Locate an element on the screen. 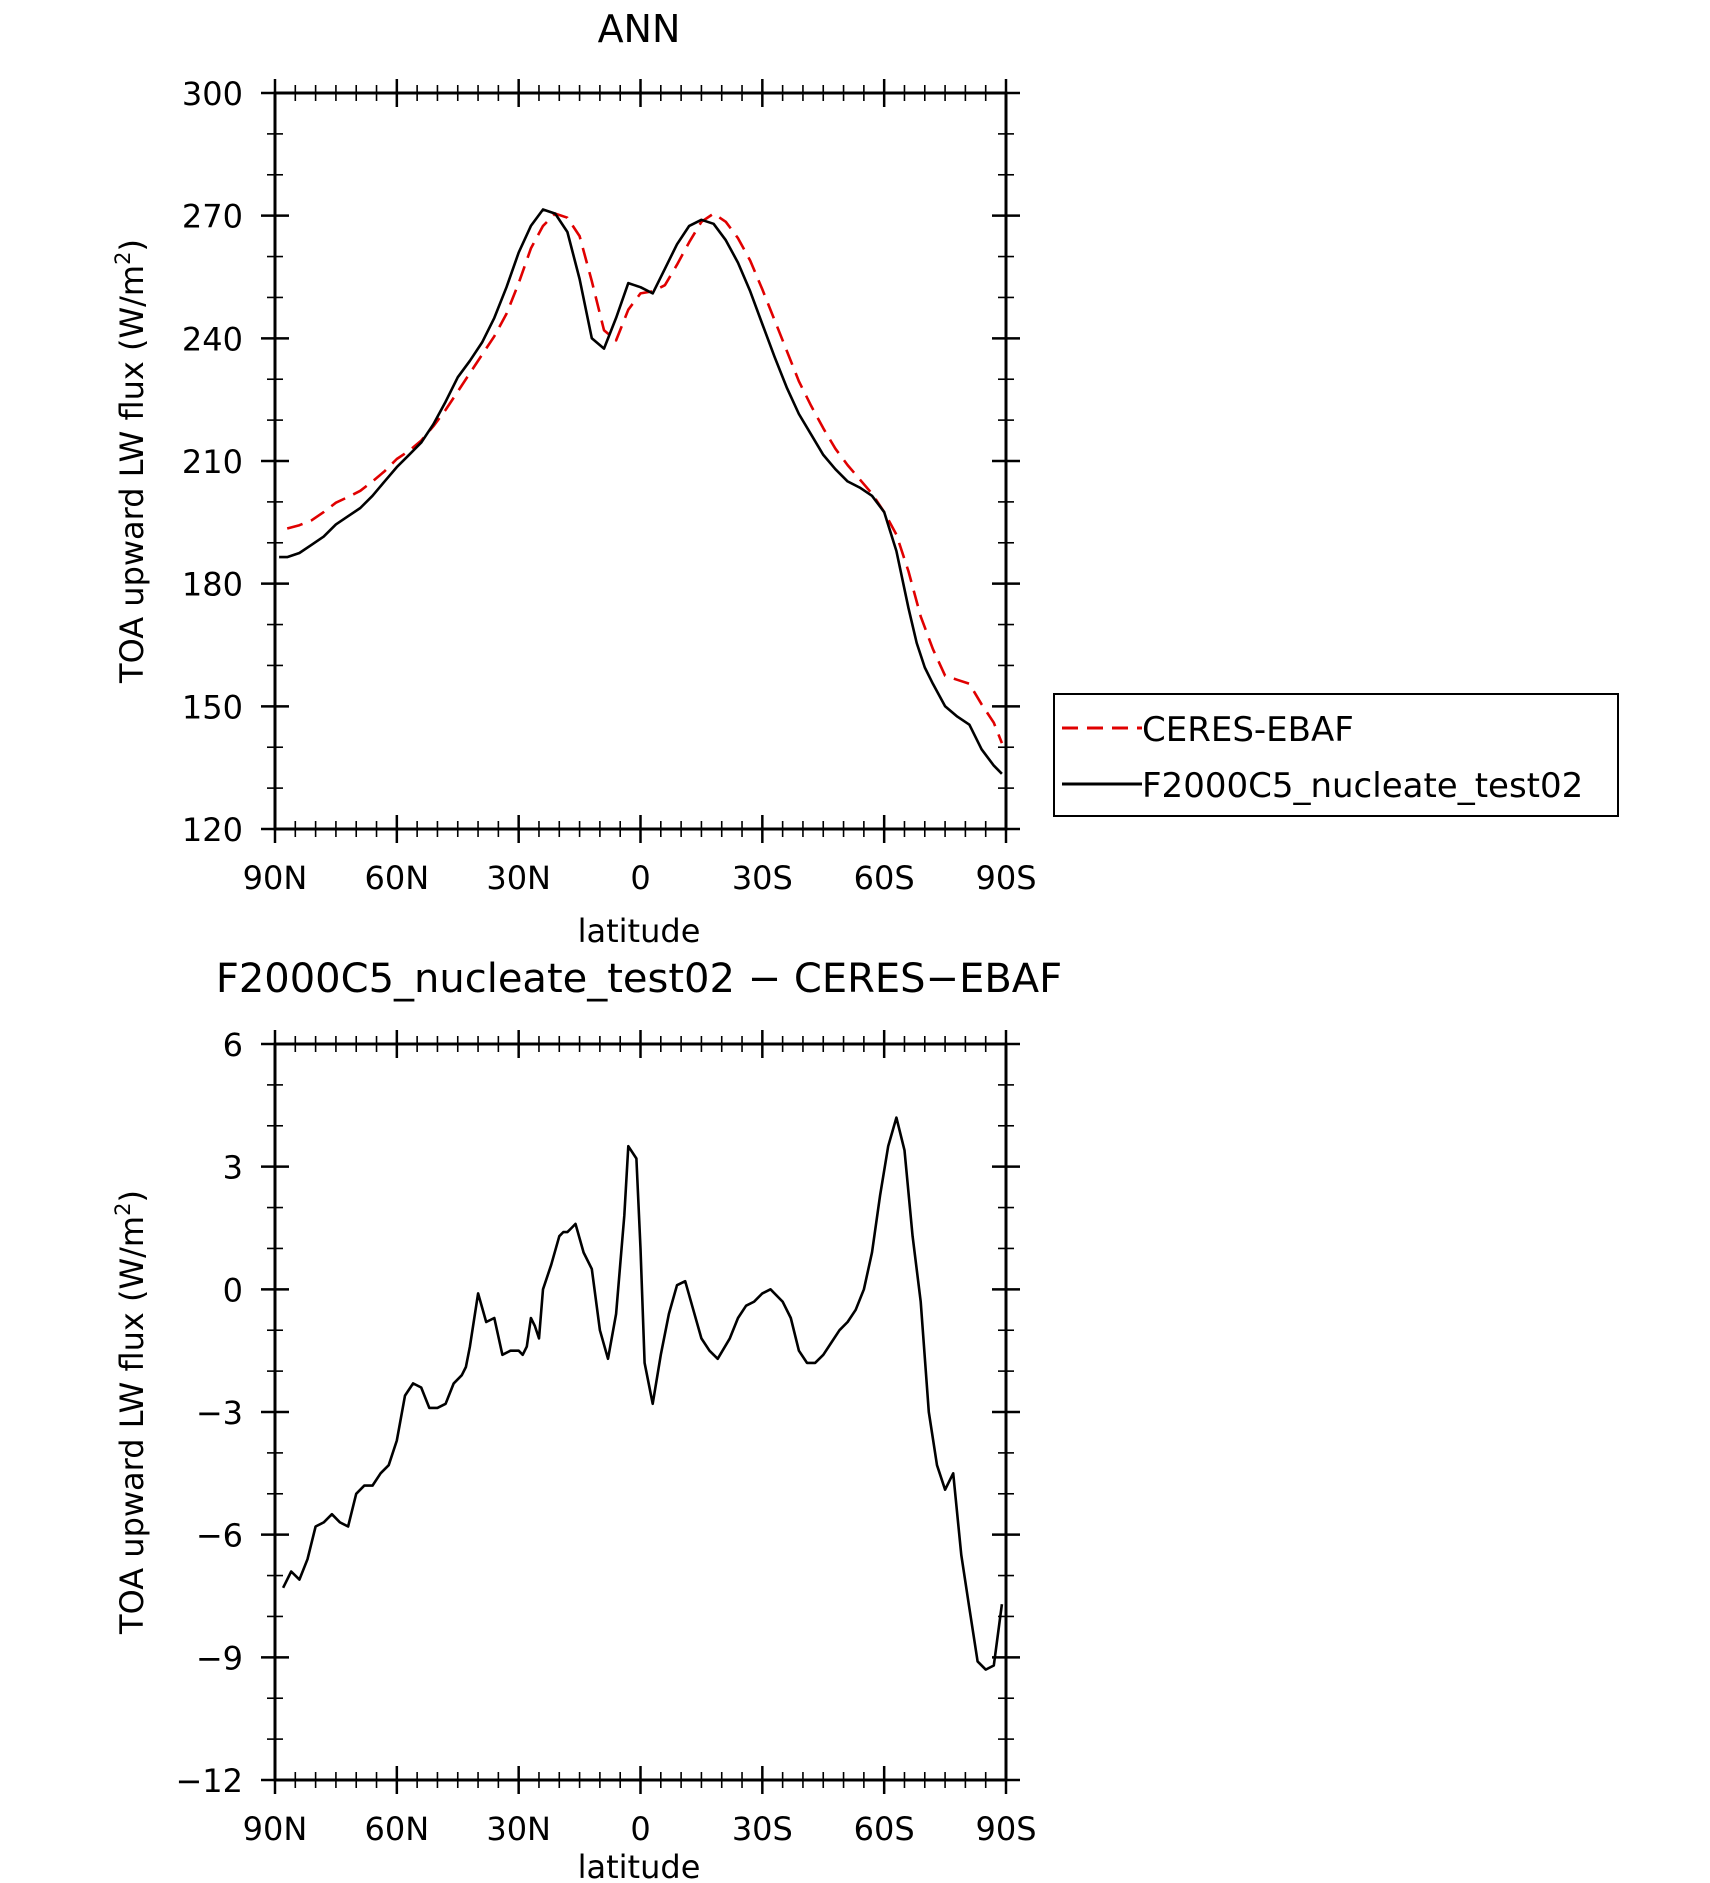 The height and width of the screenshot is (1883, 1710). y-tick-label: 210 is located at coordinates (212, 462).